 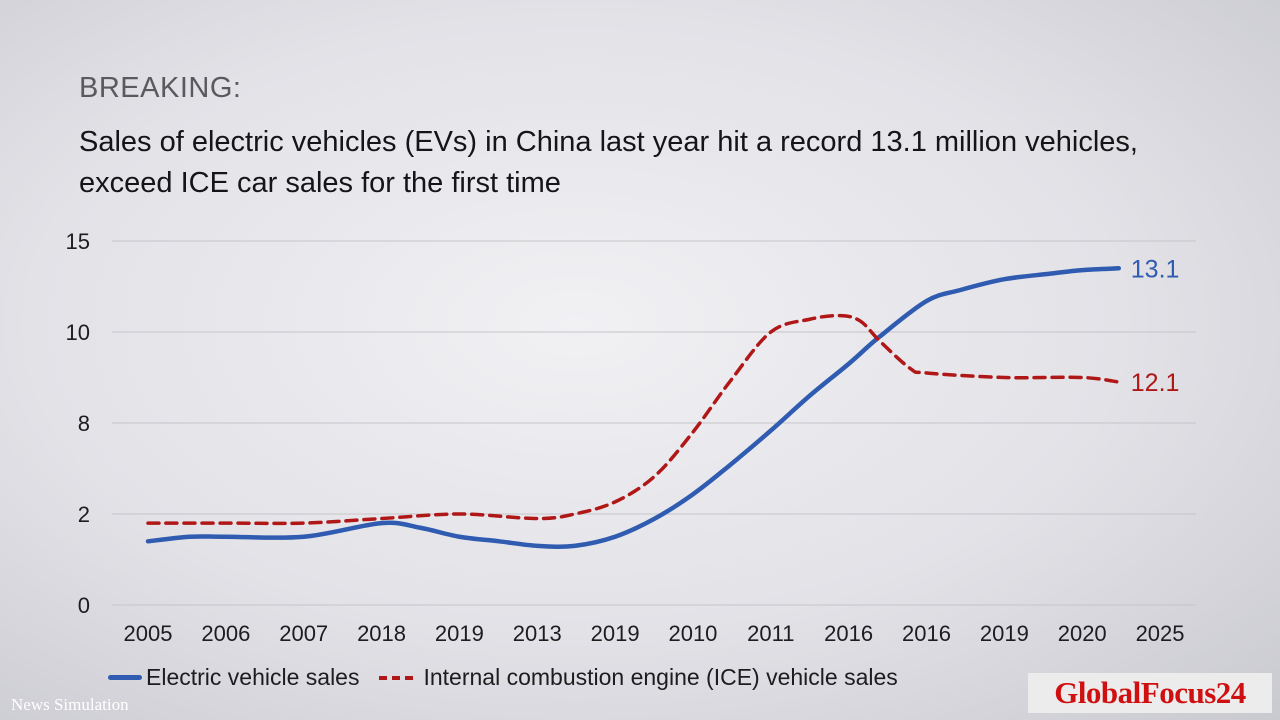 I want to click on legend-swatch-ev, so click(x=125, y=677).